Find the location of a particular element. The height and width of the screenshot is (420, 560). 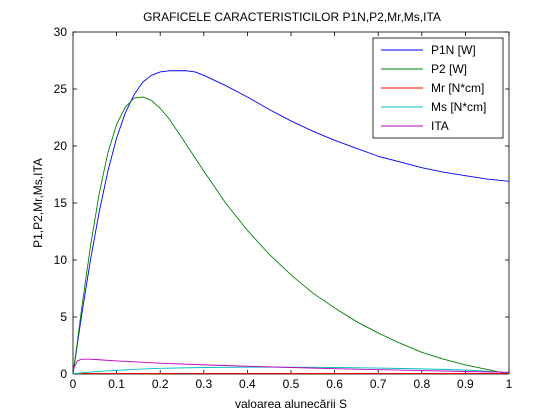

legend: P1N [W] P2 [W] Mr [N*cm] Ms [N*cm] ITA is located at coordinates (438, 88).